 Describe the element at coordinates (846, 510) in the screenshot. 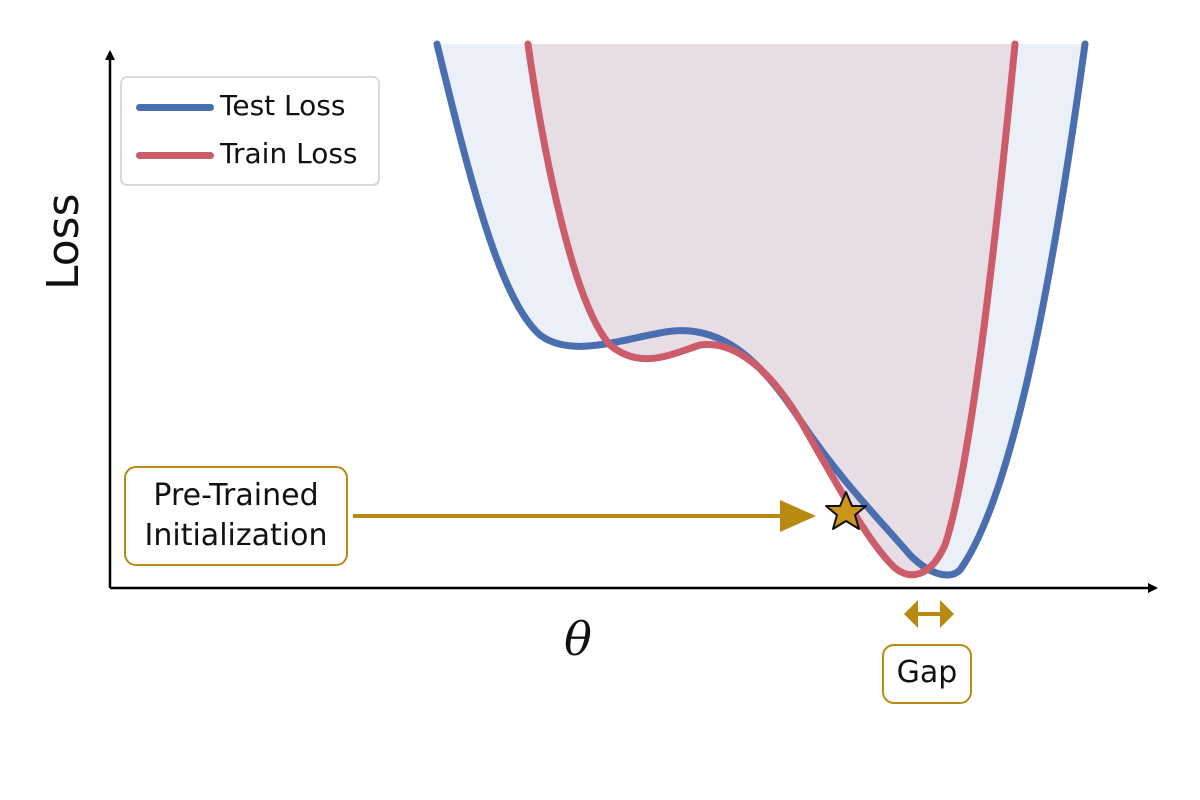

I see `star-icon` at that location.